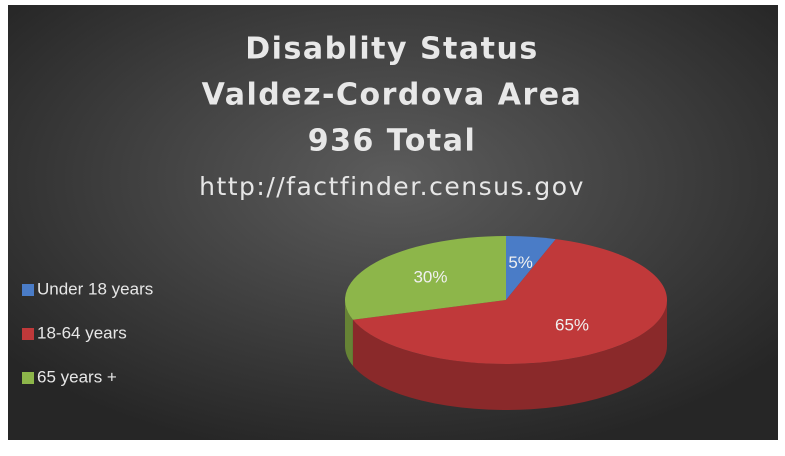  I want to click on legend-label: 18-64 years, so click(82, 332).